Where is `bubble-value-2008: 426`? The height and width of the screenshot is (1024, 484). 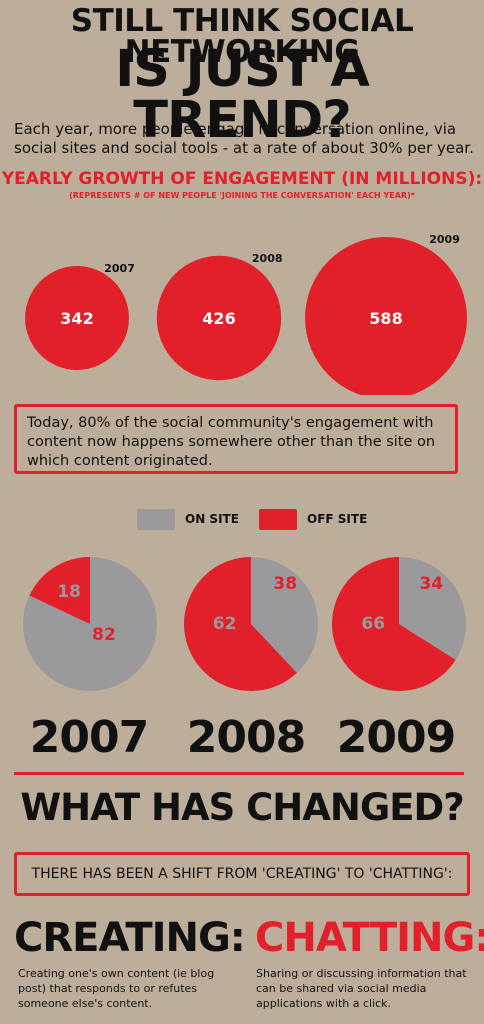 bubble-value-2008: 426 is located at coordinates (218, 318).